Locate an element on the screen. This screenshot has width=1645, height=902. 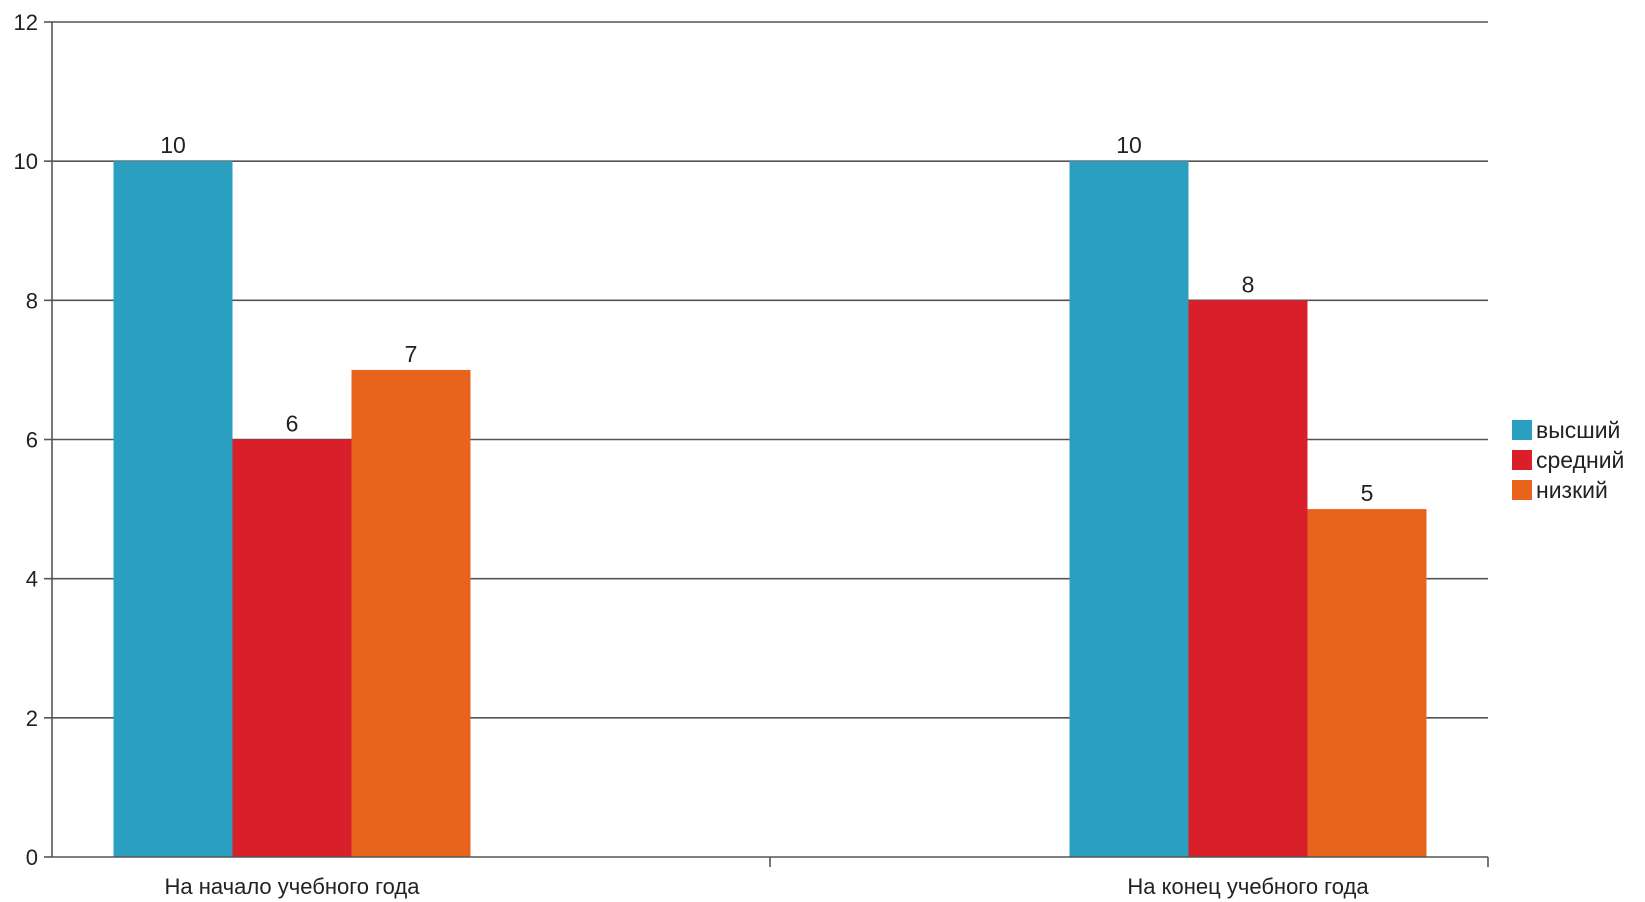
legend-label: низкий is located at coordinates (1572, 490).